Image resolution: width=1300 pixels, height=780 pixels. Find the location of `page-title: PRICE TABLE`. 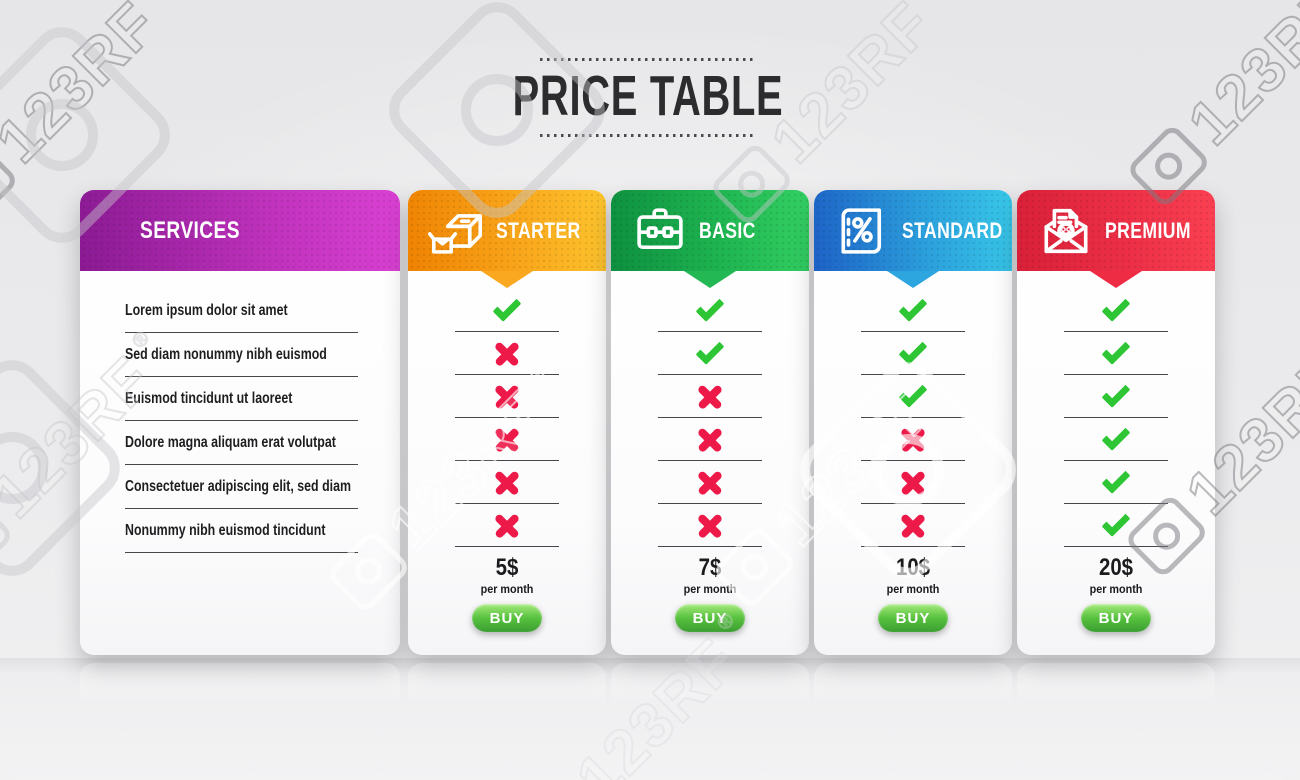

page-title: PRICE TABLE is located at coordinates (648, 96).